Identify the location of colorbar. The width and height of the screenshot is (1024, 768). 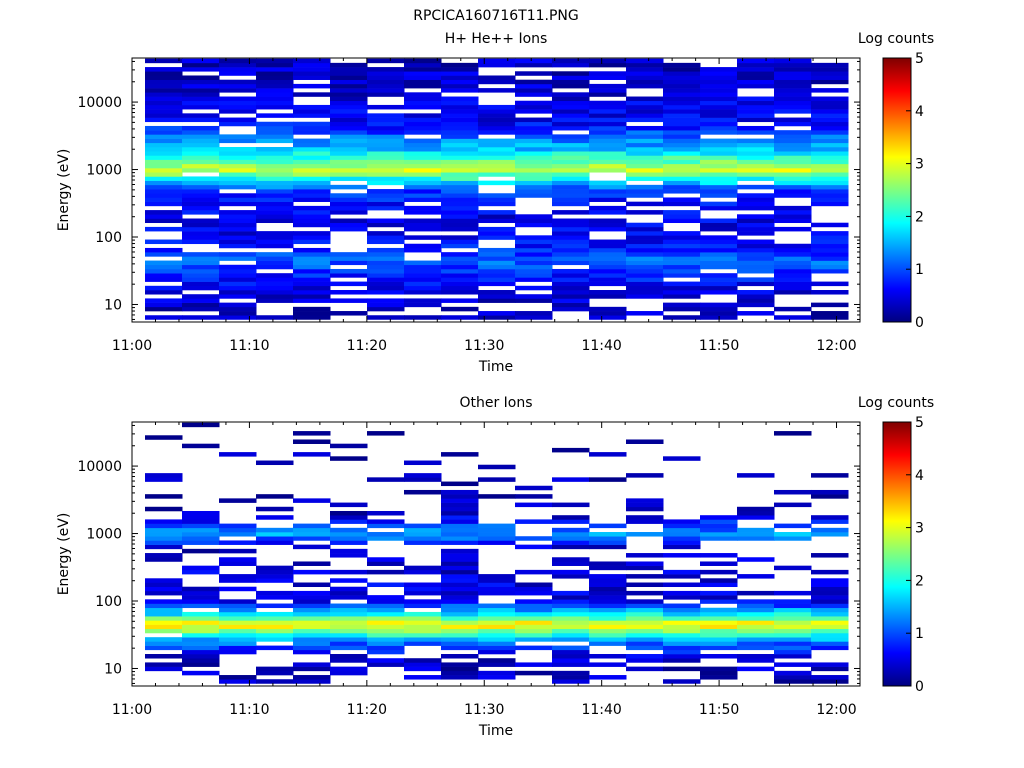
(897, 190).